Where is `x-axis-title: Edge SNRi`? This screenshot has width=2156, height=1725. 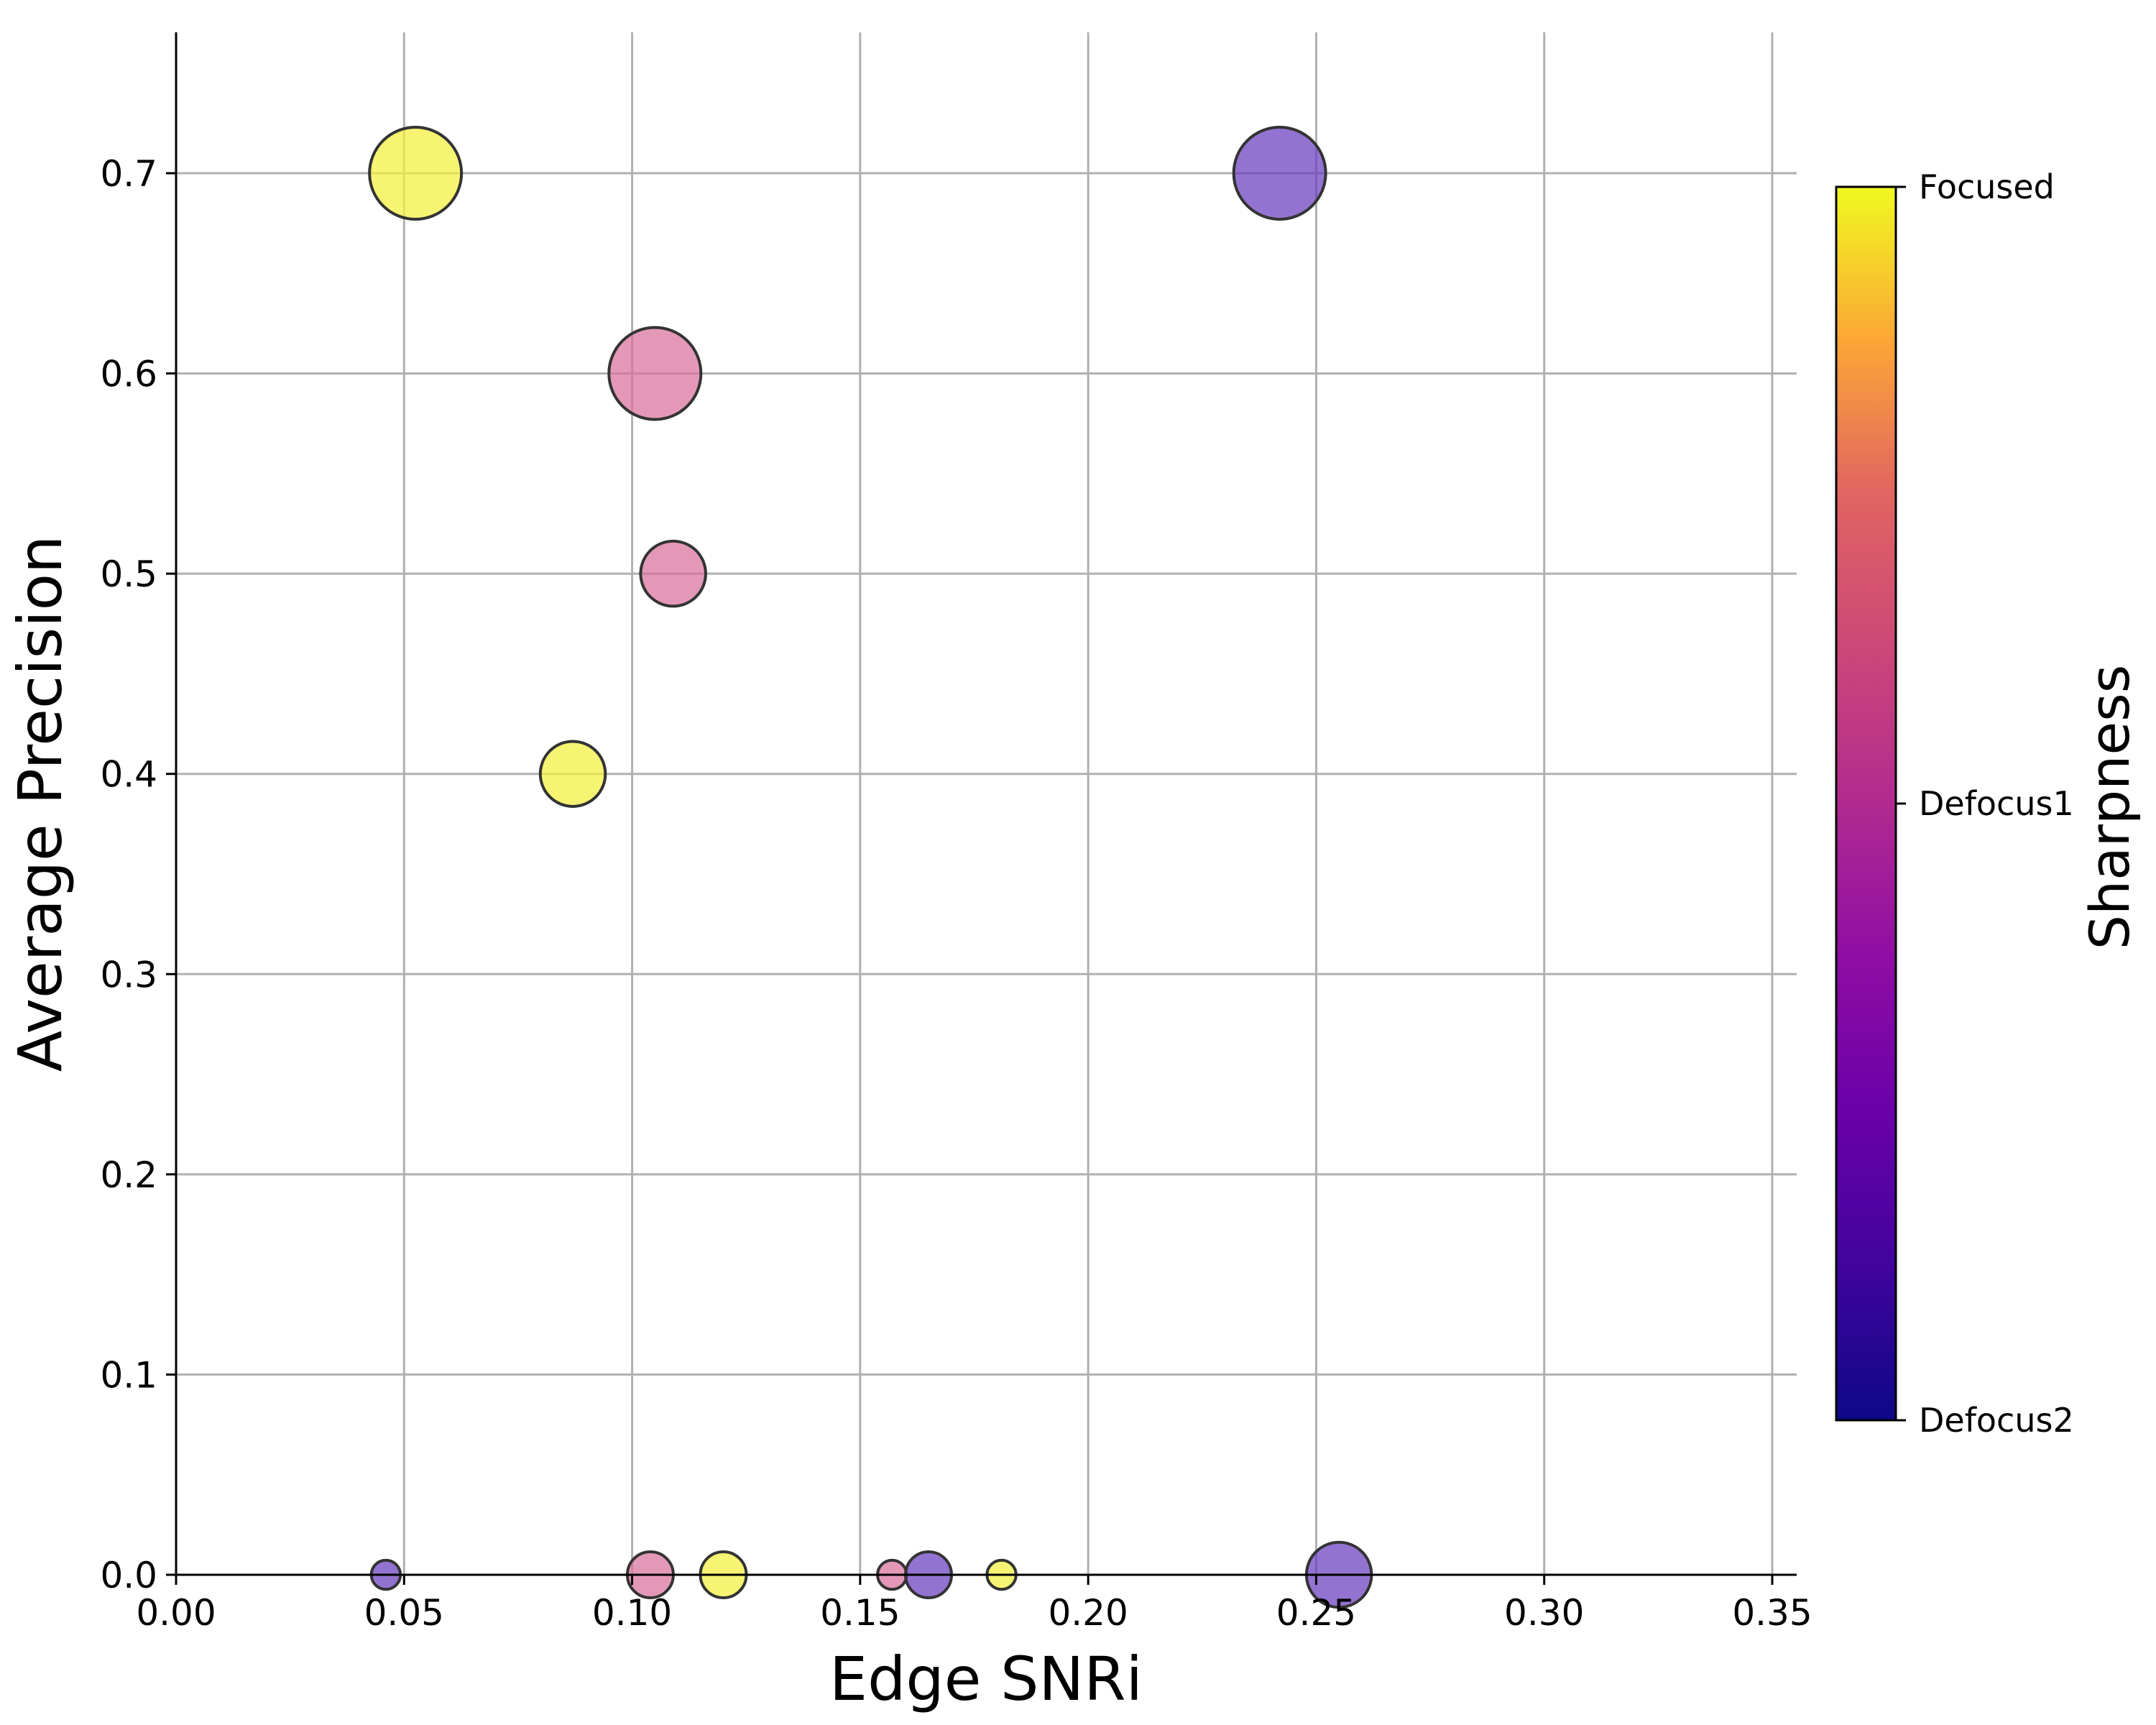 x-axis-title: Edge SNRi is located at coordinates (986, 1679).